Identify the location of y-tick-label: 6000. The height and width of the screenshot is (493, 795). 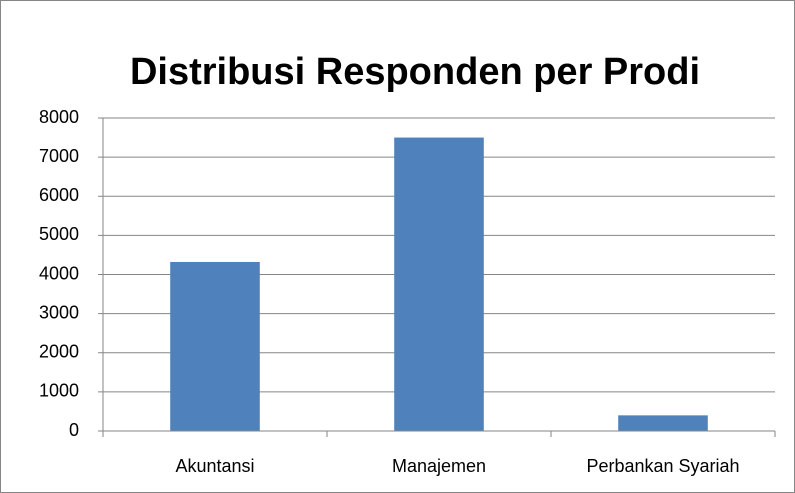
(59, 195).